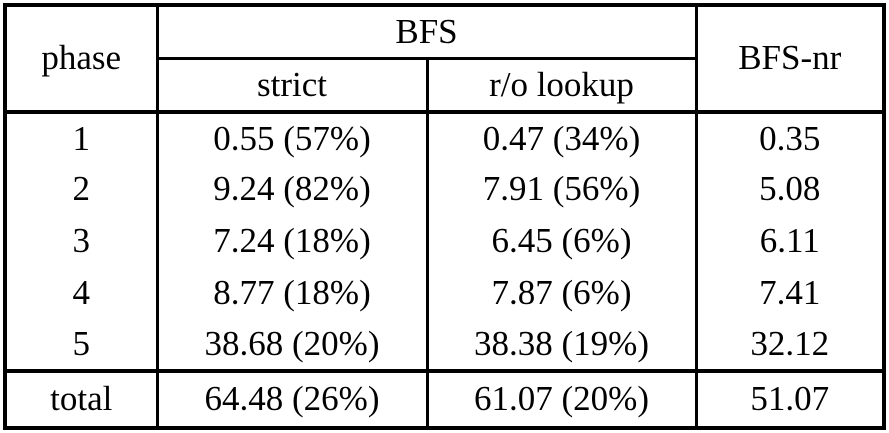 This screenshot has width=889, height=433. I want to click on cell-total-strict: 64.48 (26%), so click(291, 398).